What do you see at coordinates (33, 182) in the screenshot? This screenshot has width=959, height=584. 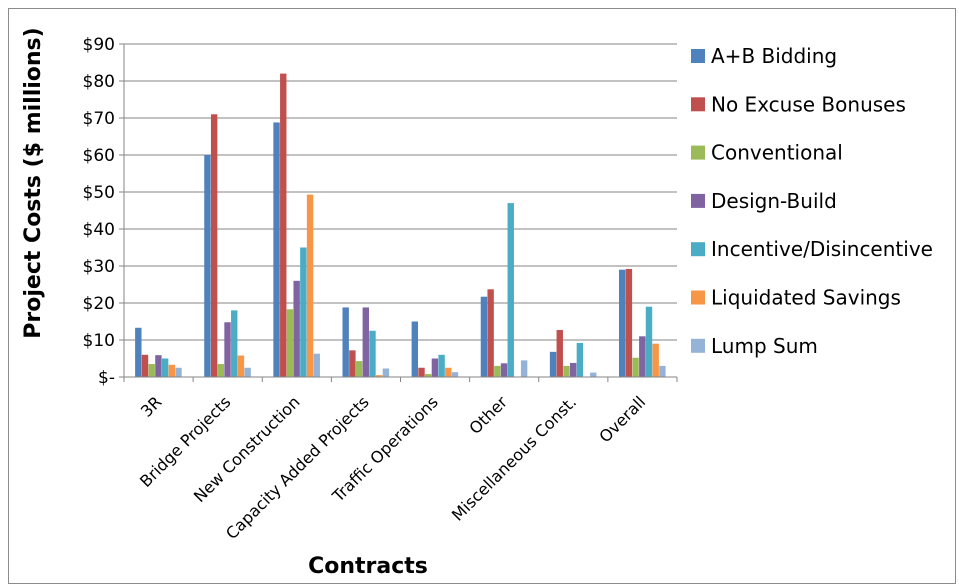 I see `y-axis-title: Project Costs ($ millions)` at bounding box center [33, 182].